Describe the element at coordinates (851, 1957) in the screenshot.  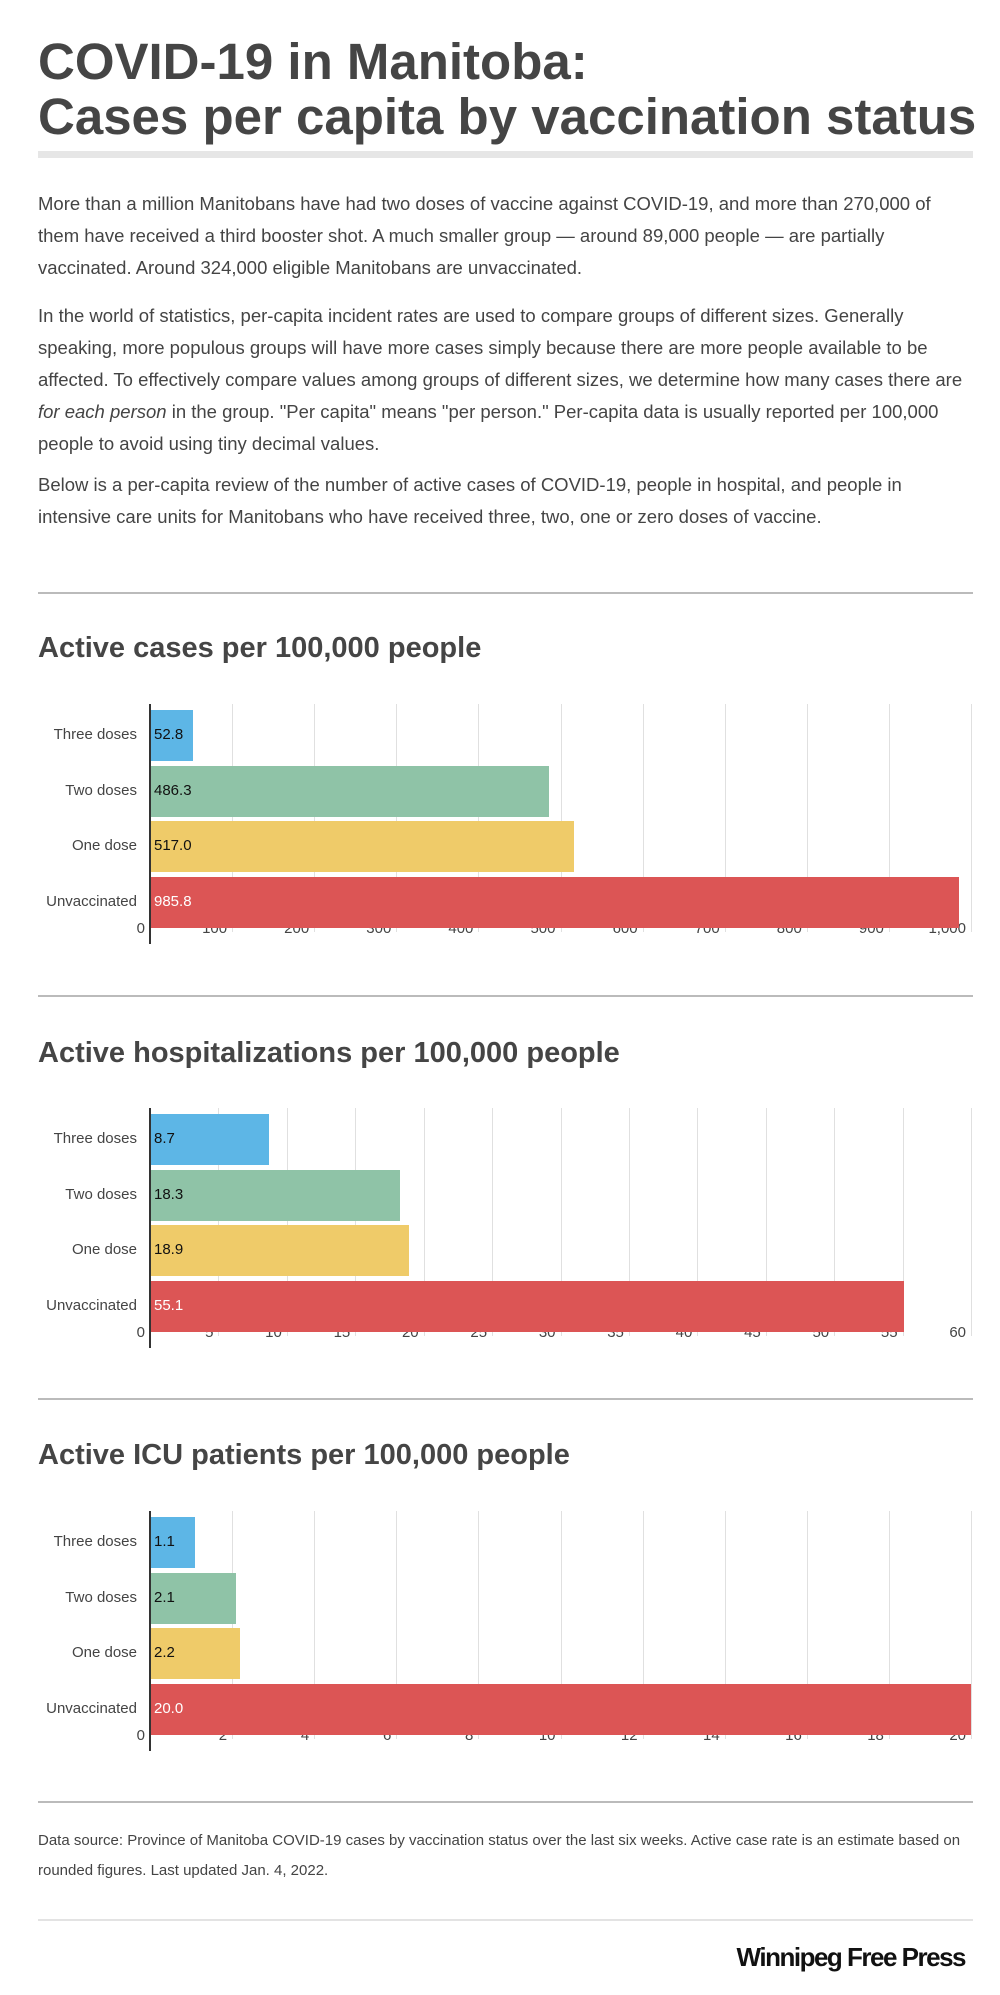
I see `winnipeg-free-press-logo: Winnipeg Free Press` at that location.